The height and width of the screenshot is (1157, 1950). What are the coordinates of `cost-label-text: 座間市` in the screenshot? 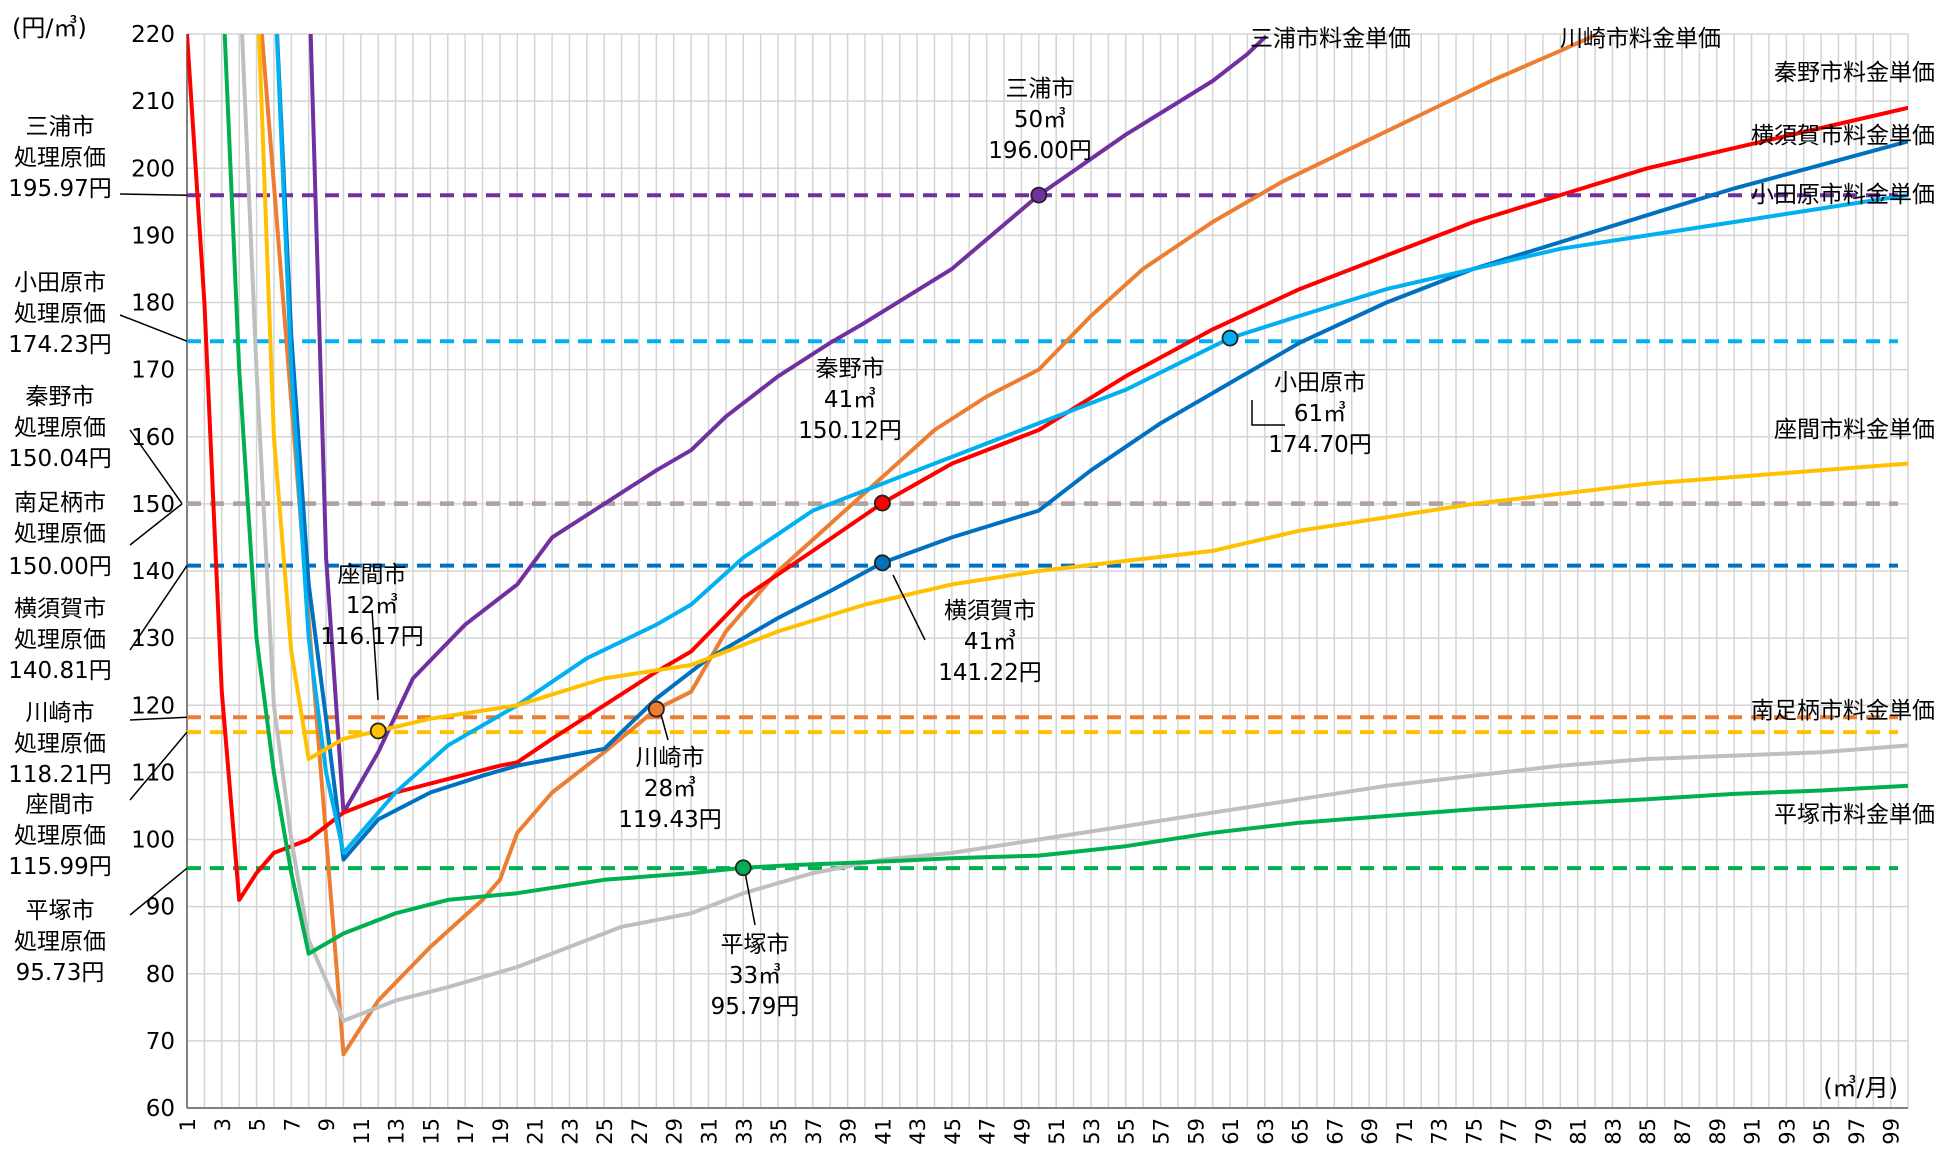 It's located at (60, 805).